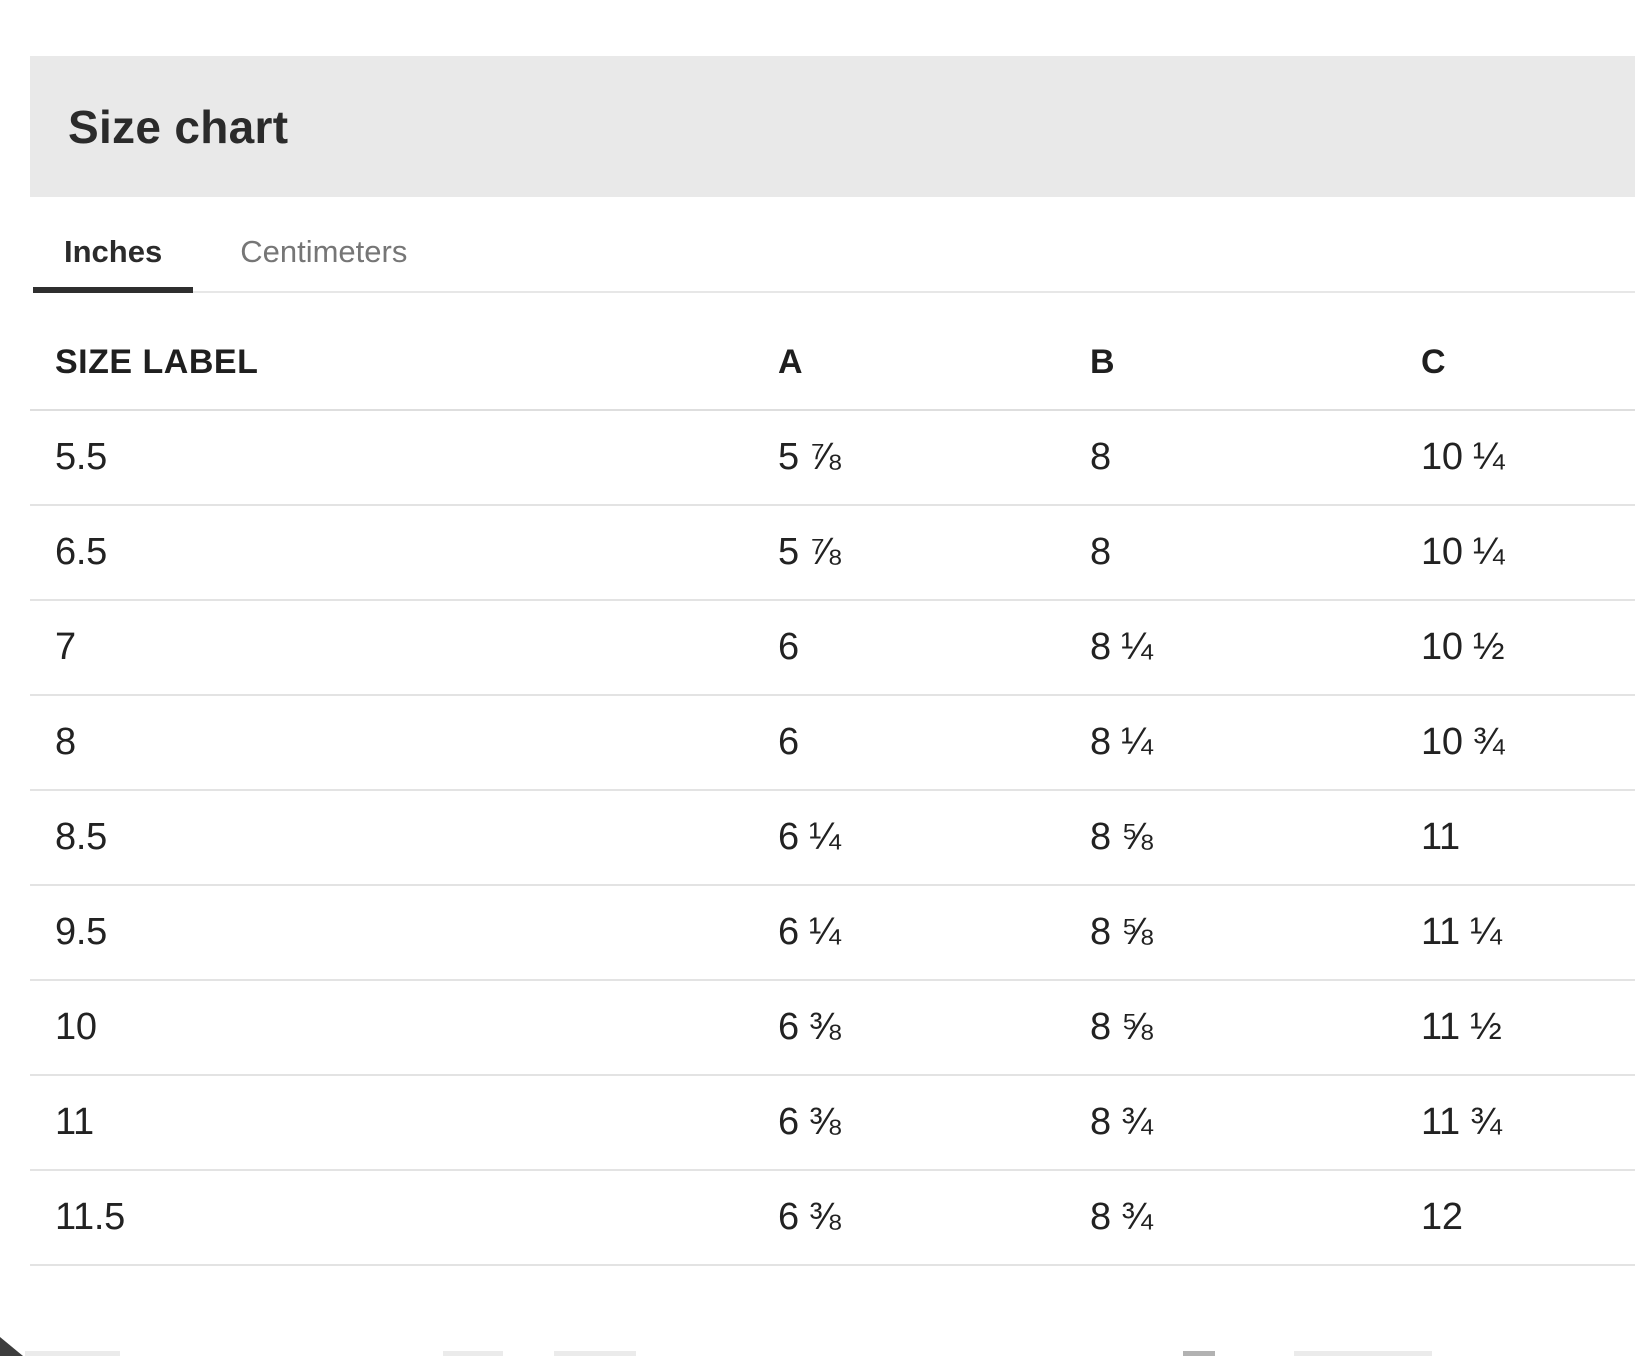  What do you see at coordinates (832, 126) in the screenshot?
I see `size-chart-header: Size chart` at bounding box center [832, 126].